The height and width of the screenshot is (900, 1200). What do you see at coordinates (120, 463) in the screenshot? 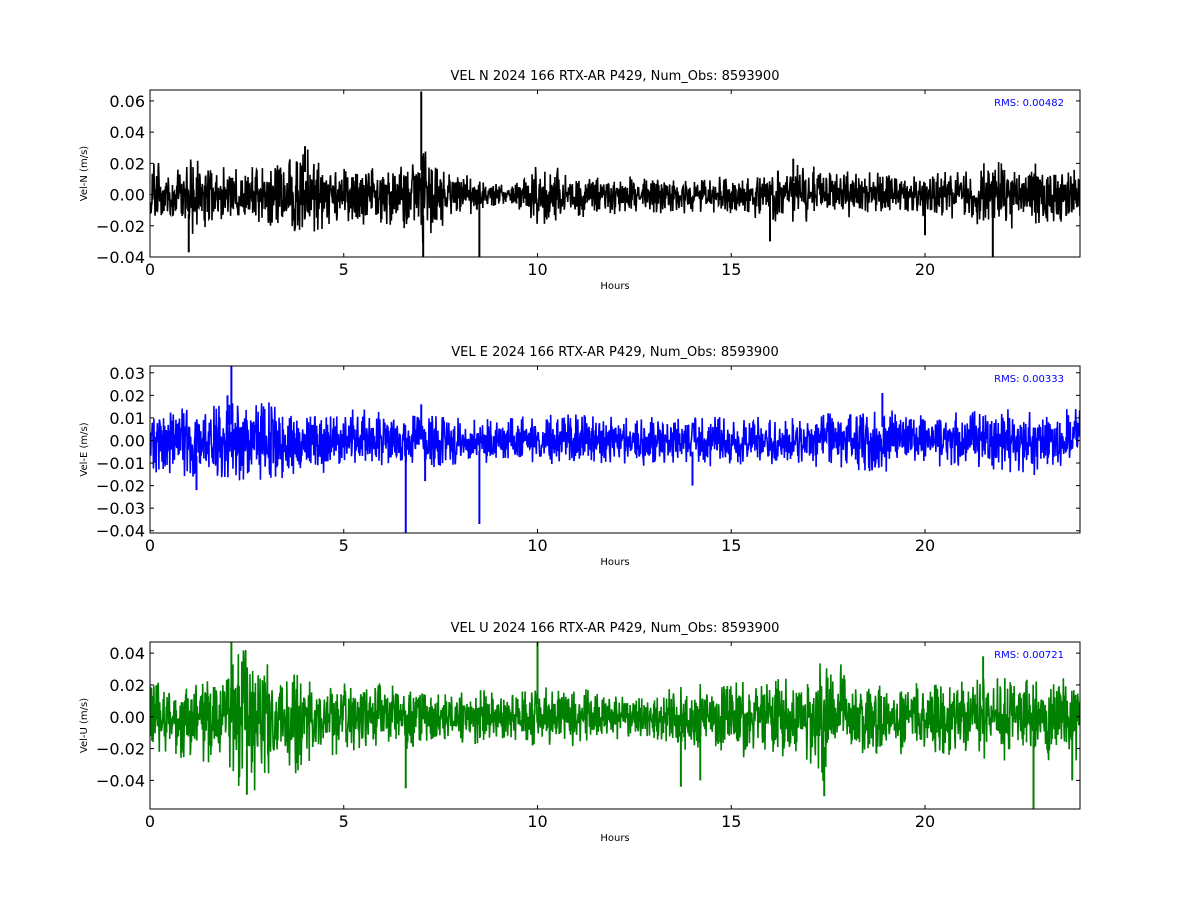
I see `y-tick-label: −0.01` at bounding box center [120, 463].